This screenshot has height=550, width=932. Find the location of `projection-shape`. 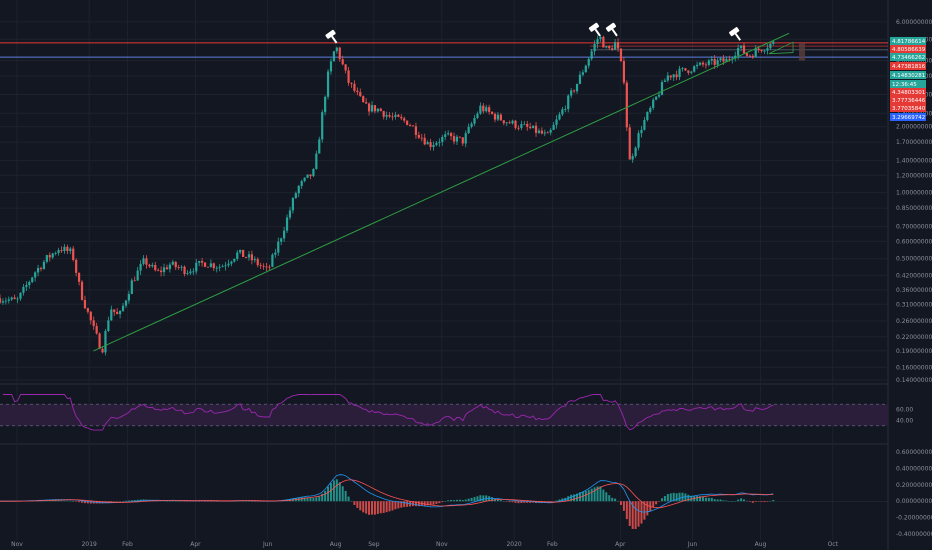

projection-shape is located at coordinates (781, 48).